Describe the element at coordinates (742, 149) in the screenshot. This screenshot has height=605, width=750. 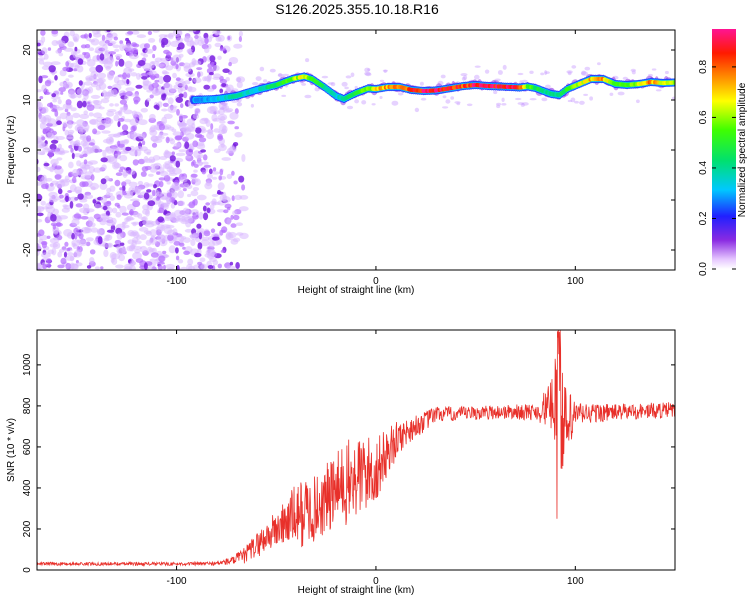
I see `colorbar-label: Normalized spectral amplitude` at that location.